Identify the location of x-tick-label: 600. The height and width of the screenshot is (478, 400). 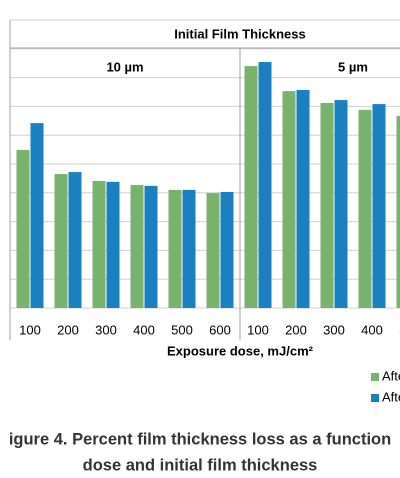
(220, 329).